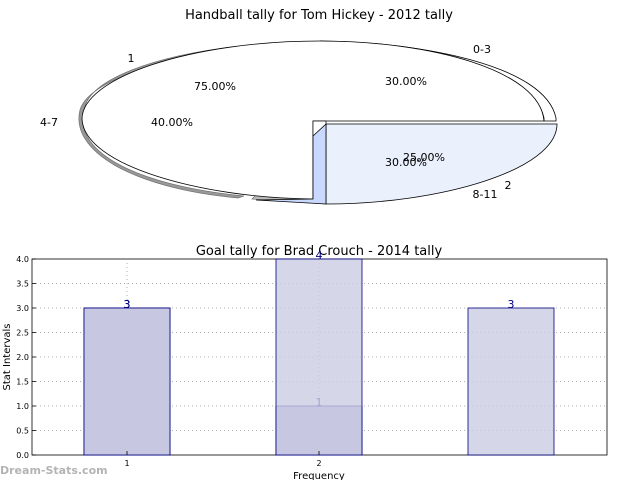  Describe the element at coordinates (126, 463) in the screenshot. I see `x-tick-label: 1` at that location.